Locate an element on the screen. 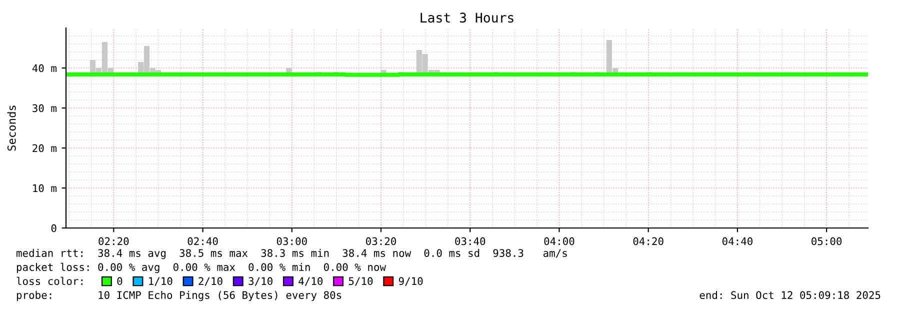 The height and width of the screenshot is (310, 897). legend-label: 4/10 is located at coordinates (310, 281).